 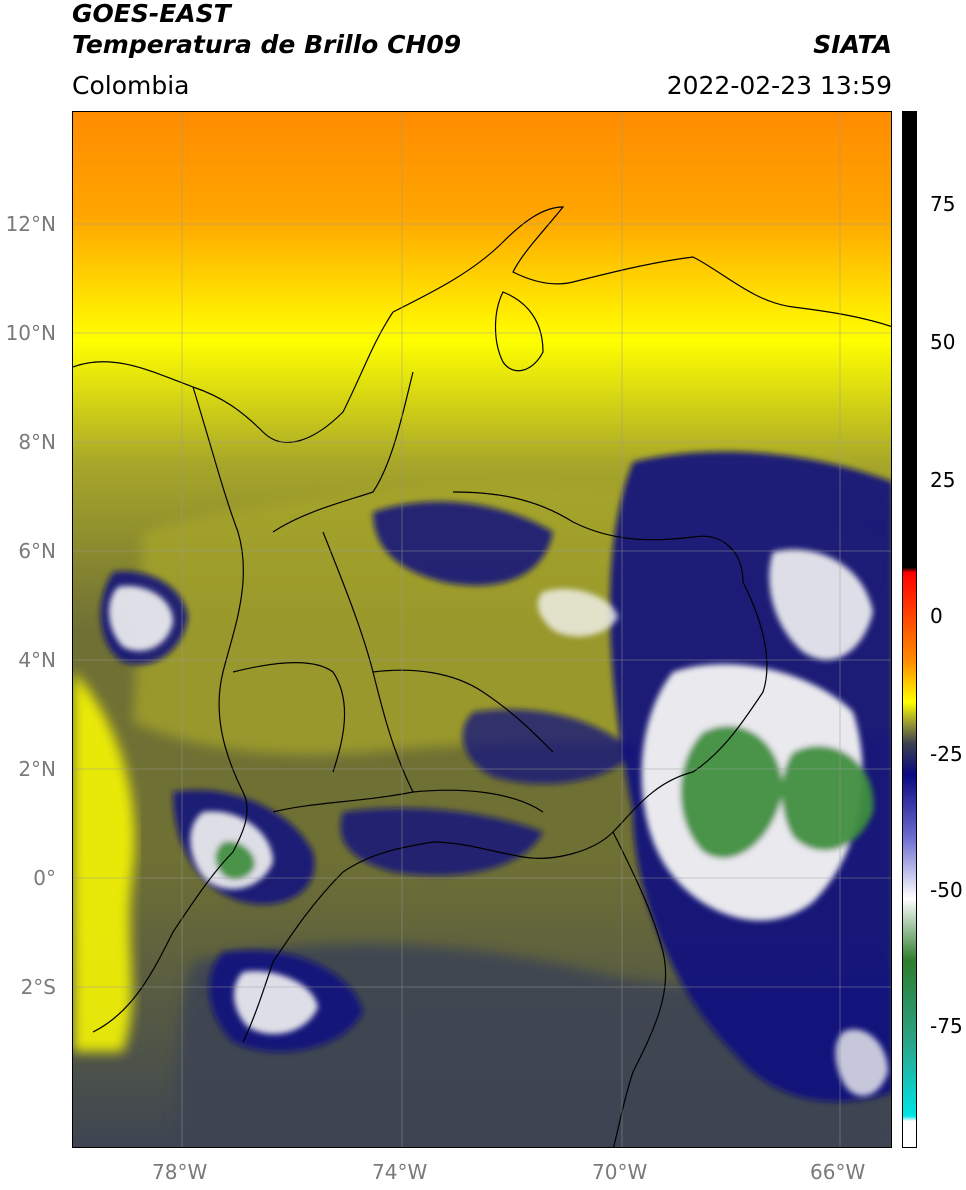 What do you see at coordinates (943, 342) in the screenshot?
I see `colorbar-label-50: 50` at bounding box center [943, 342].